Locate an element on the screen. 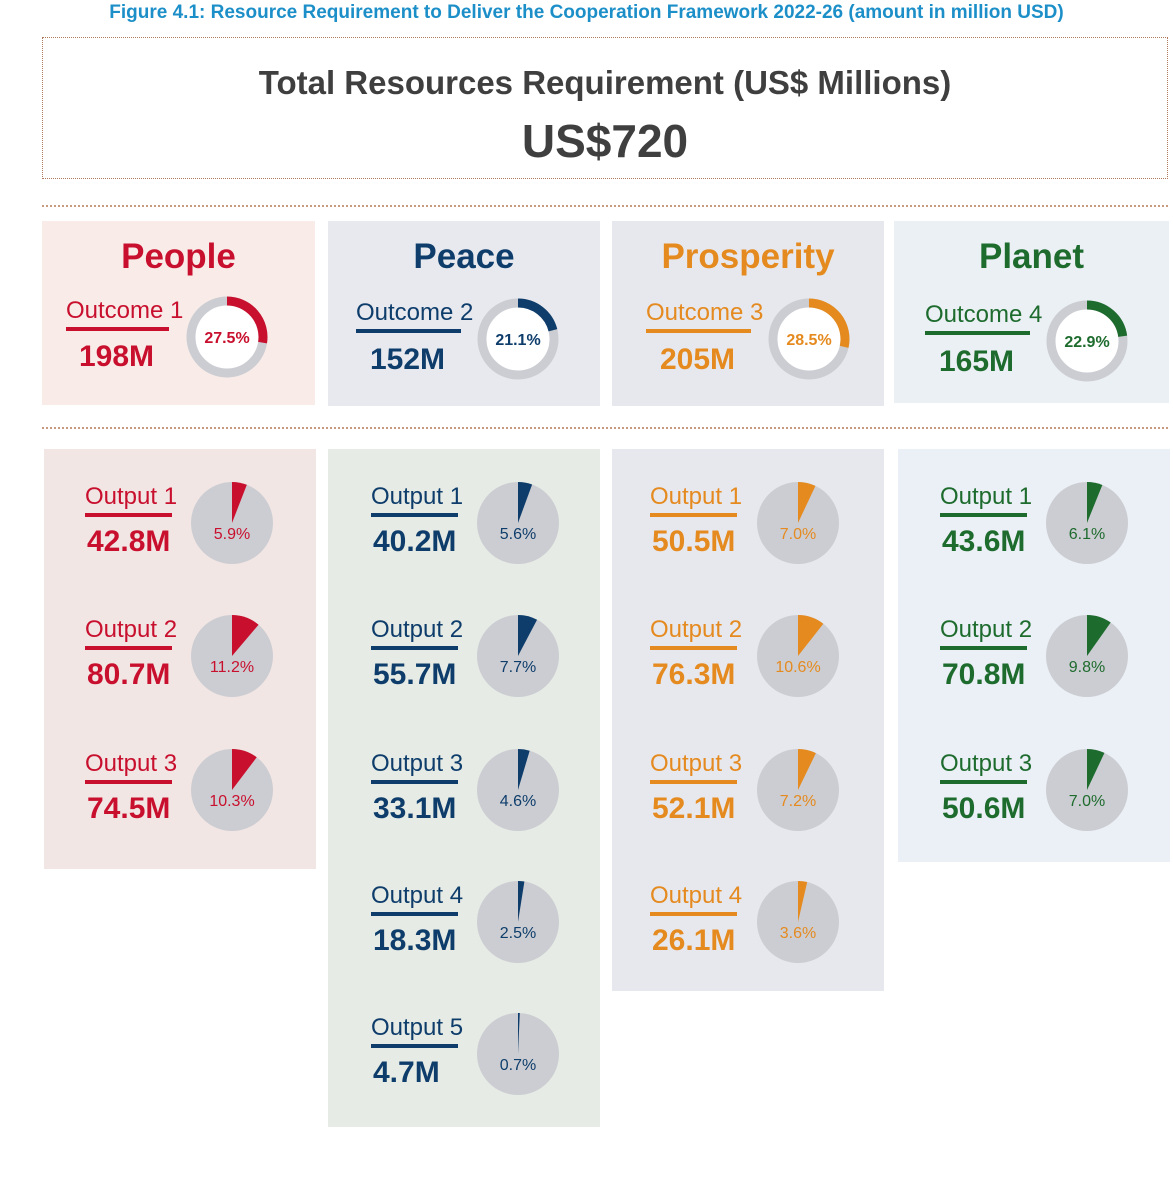 The width and height of the screenshot is (1173, 1178). peace-output-2-label: Output 2 is located at coordinates (417, 633).